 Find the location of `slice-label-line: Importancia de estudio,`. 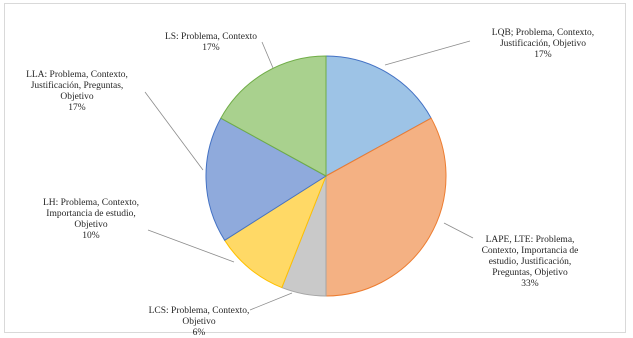

slice-label-line: Importancia de estudio, is located at coordinates (90, 214).